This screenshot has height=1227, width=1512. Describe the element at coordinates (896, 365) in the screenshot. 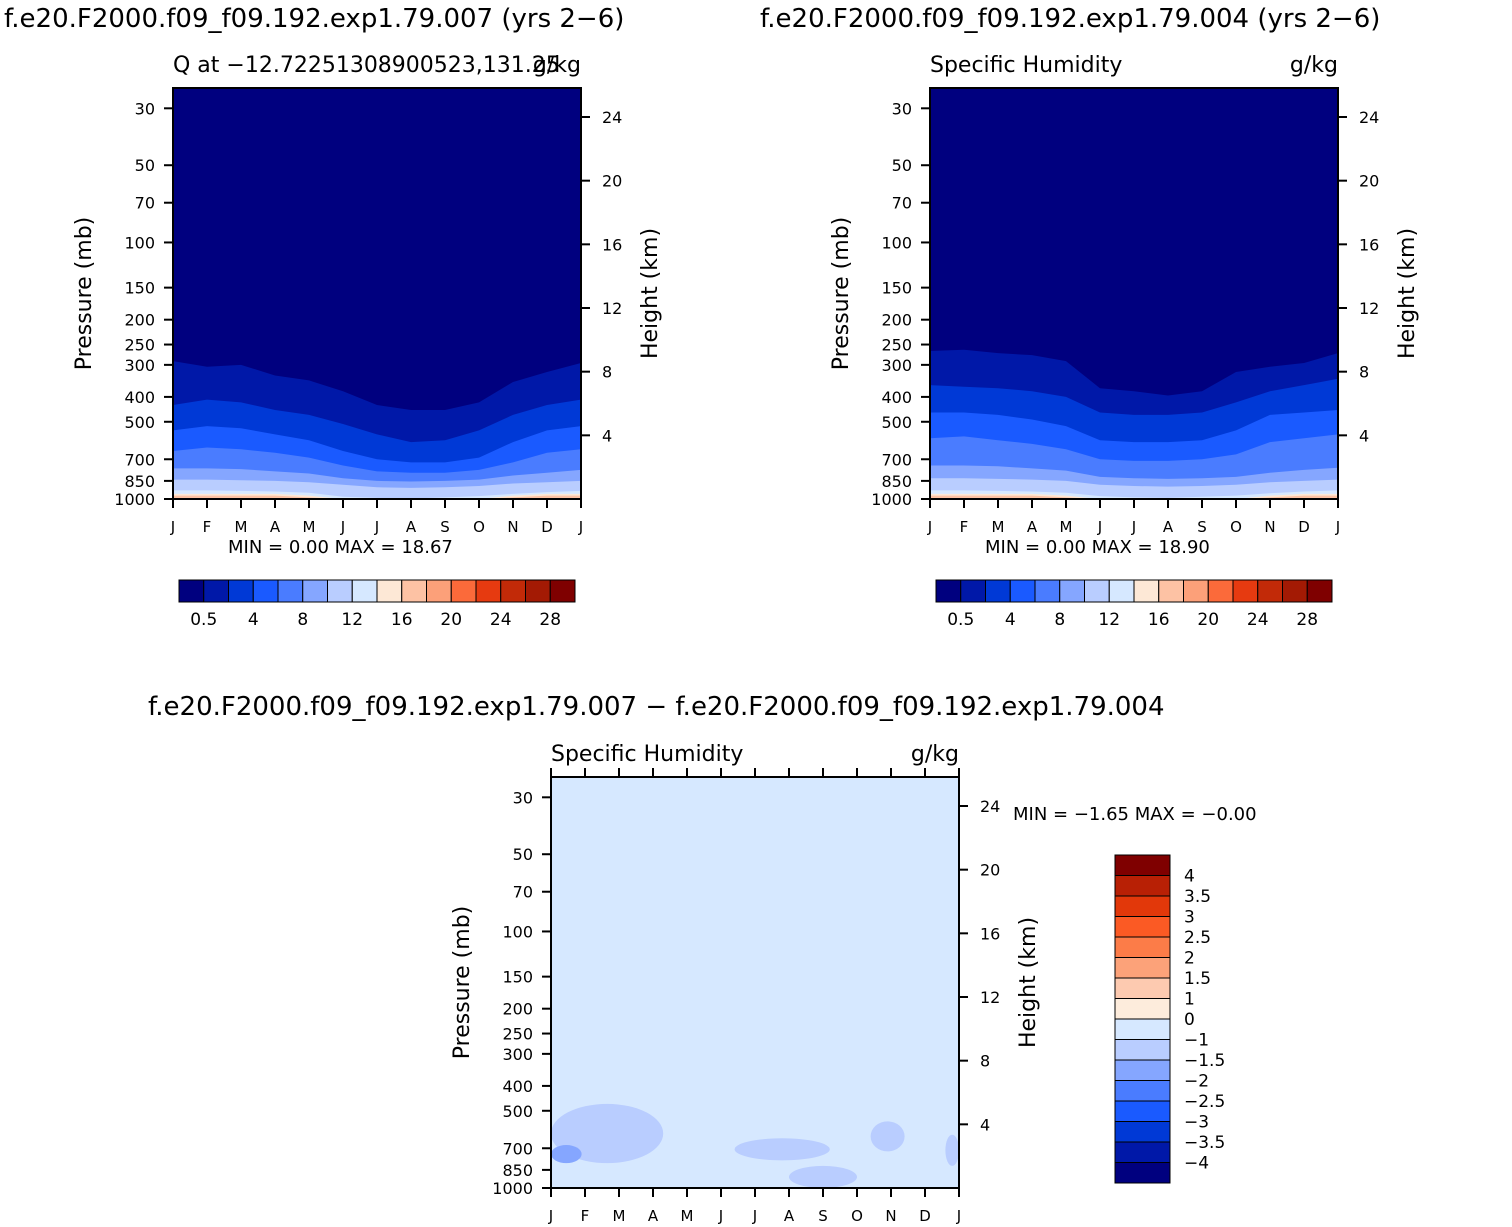

I see `y-tick-label: 300` at that location.